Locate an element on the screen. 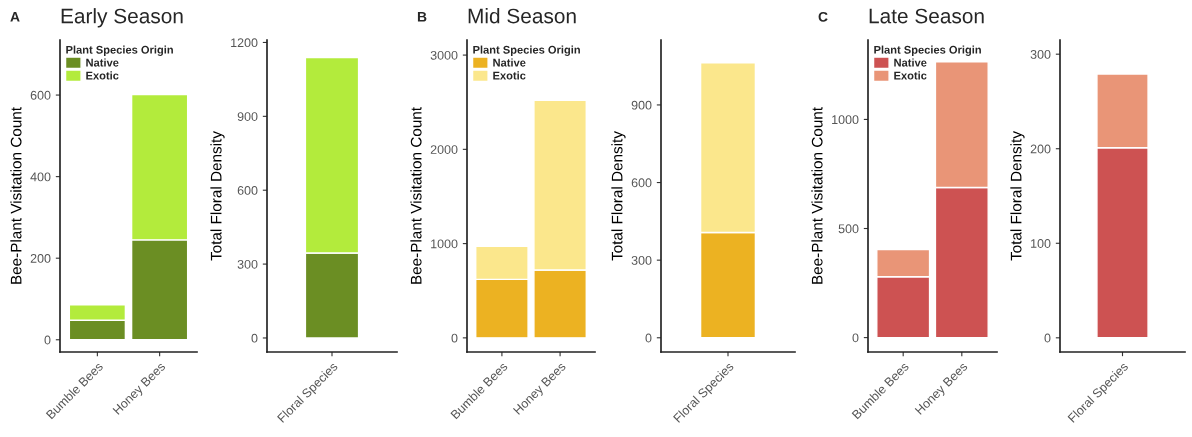  text: B is located at coordinates (422, 17).